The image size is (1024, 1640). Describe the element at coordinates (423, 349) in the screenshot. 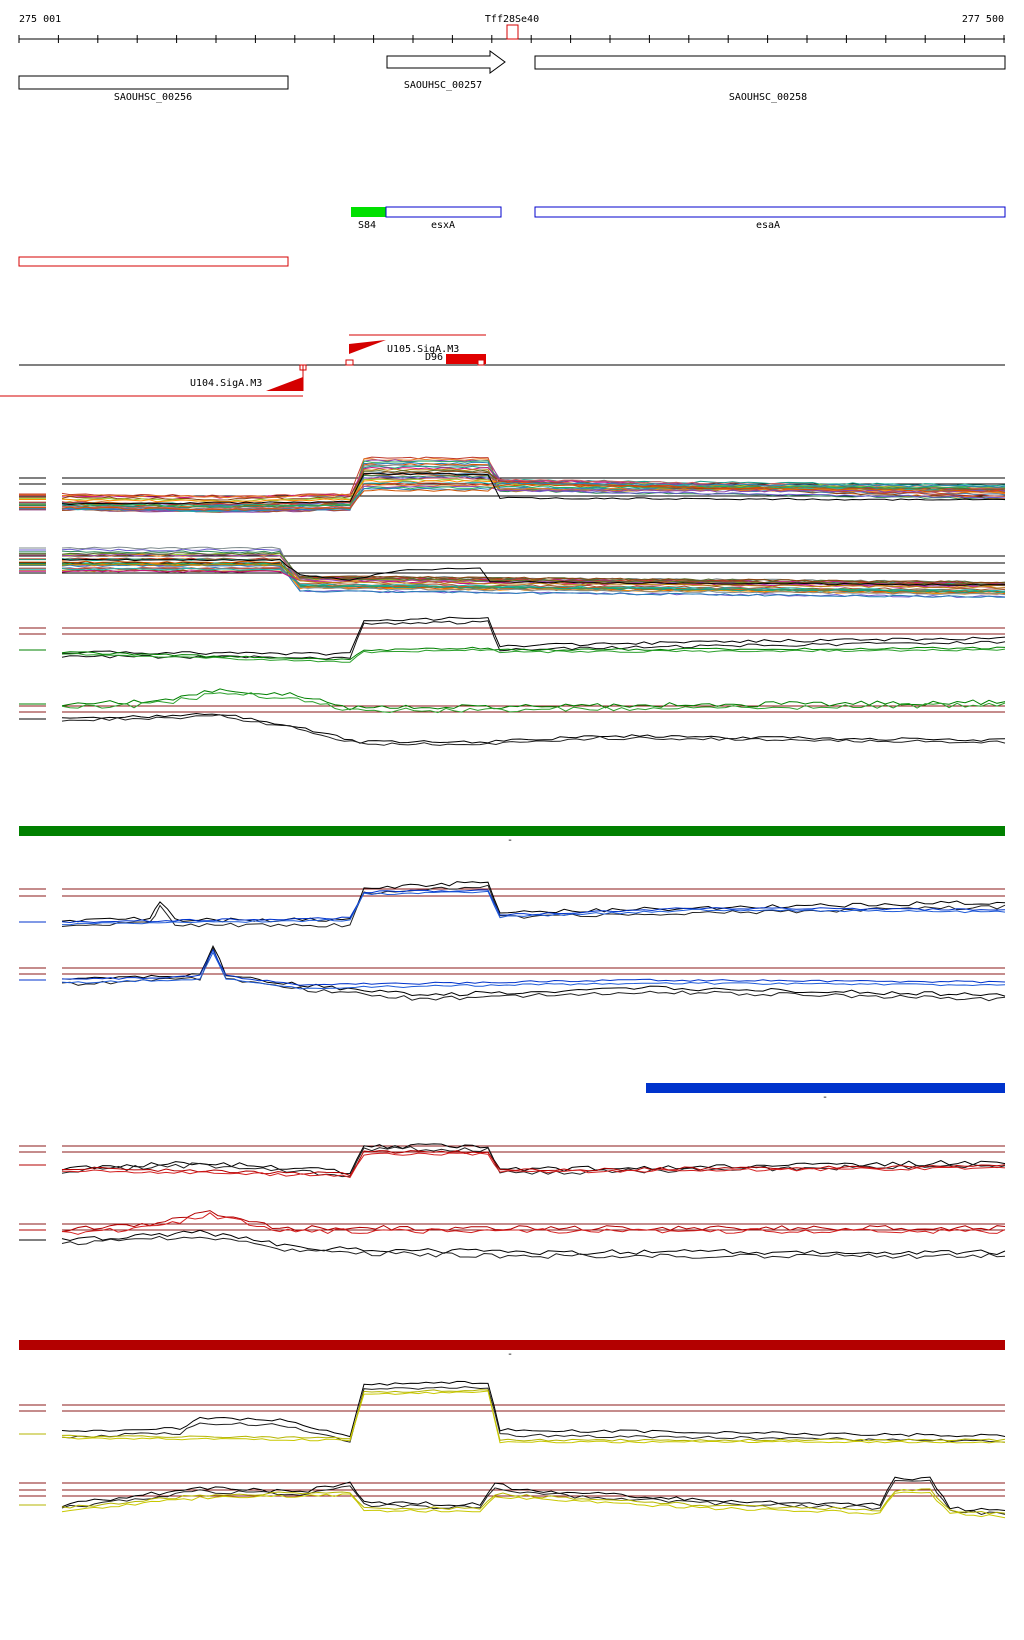

I see `promoter-label: U105.SigA.M3` at that location.